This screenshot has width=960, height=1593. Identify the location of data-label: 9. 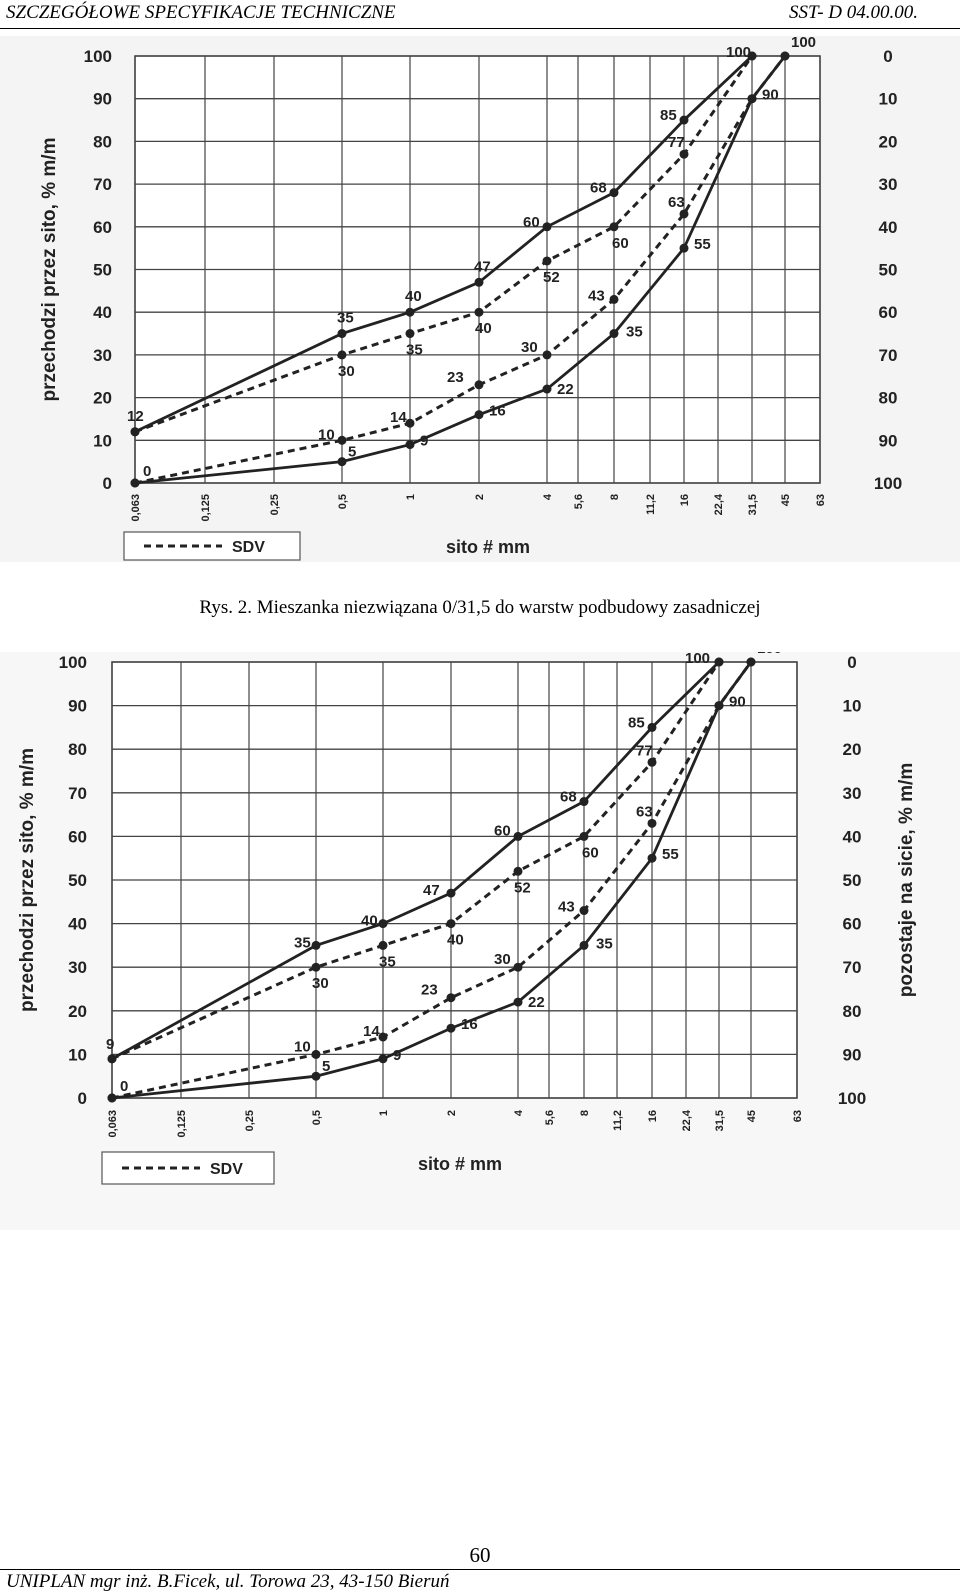
(110, 1044).